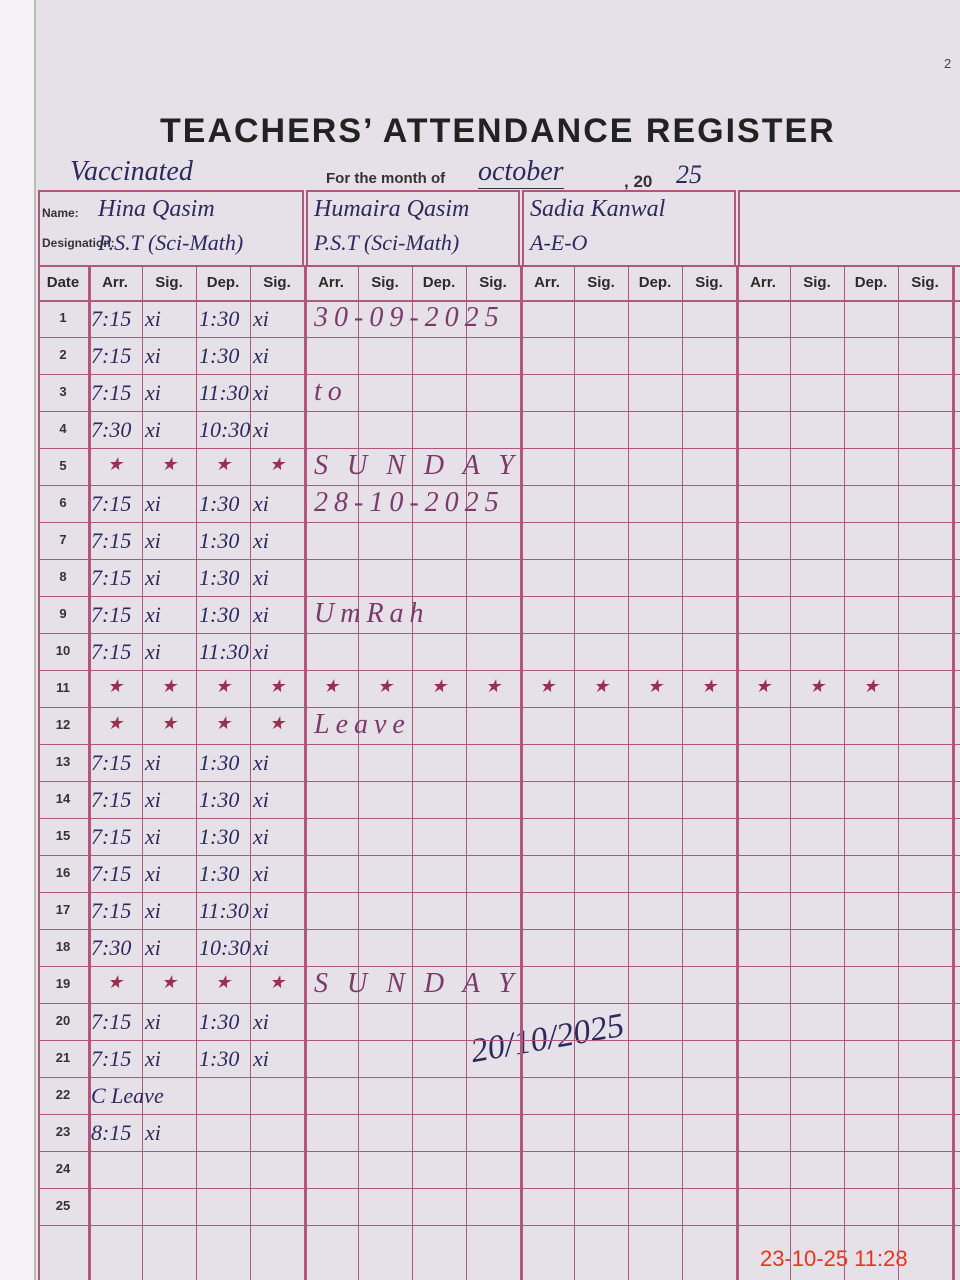  Describe the element at coordinates (63, 391) in the screenshot. I see `date-cell: 3` at that location.